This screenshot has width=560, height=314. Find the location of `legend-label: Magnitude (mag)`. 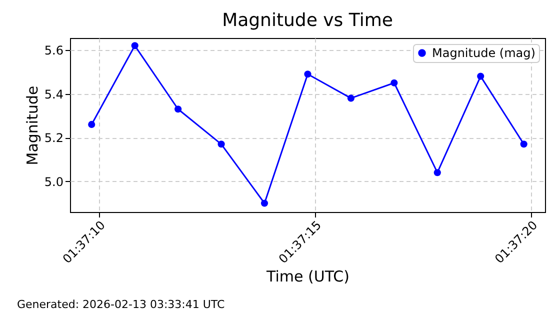

legend-label: Magnitude (mag) is located at coordinates (484, 53).